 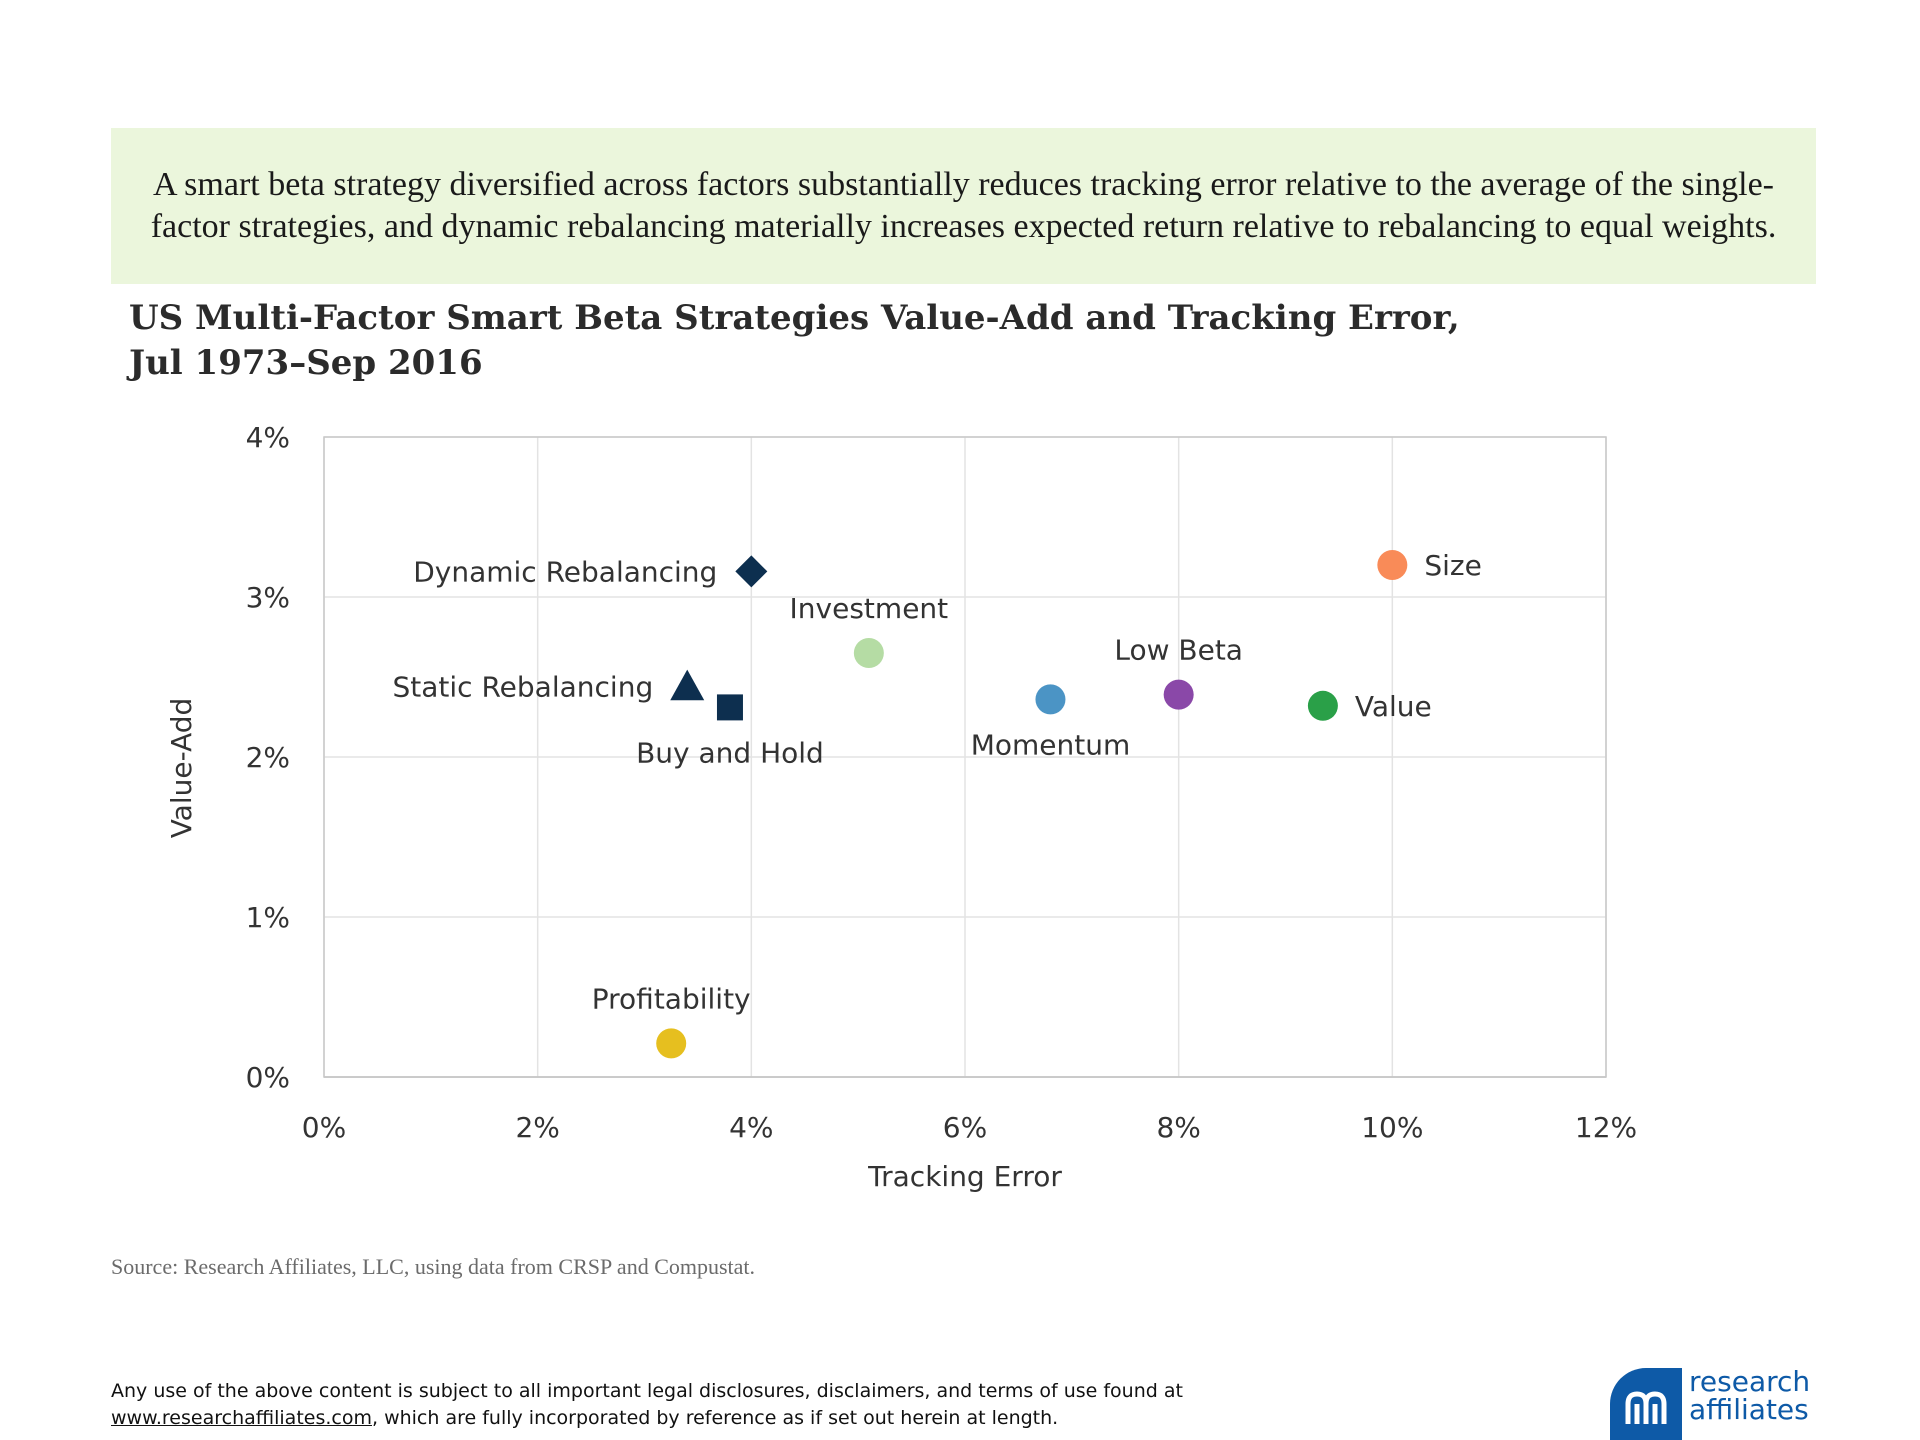 I want to click on x-tick-label: 12%, so click(x=1606, y=1127).